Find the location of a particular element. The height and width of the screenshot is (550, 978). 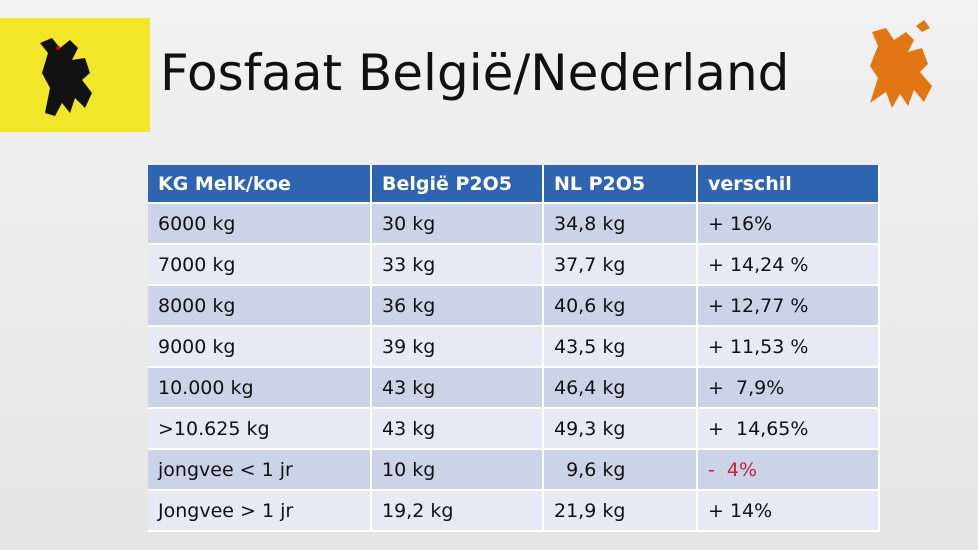

table-cell: 30 kg is located at coordinates (458, 224).